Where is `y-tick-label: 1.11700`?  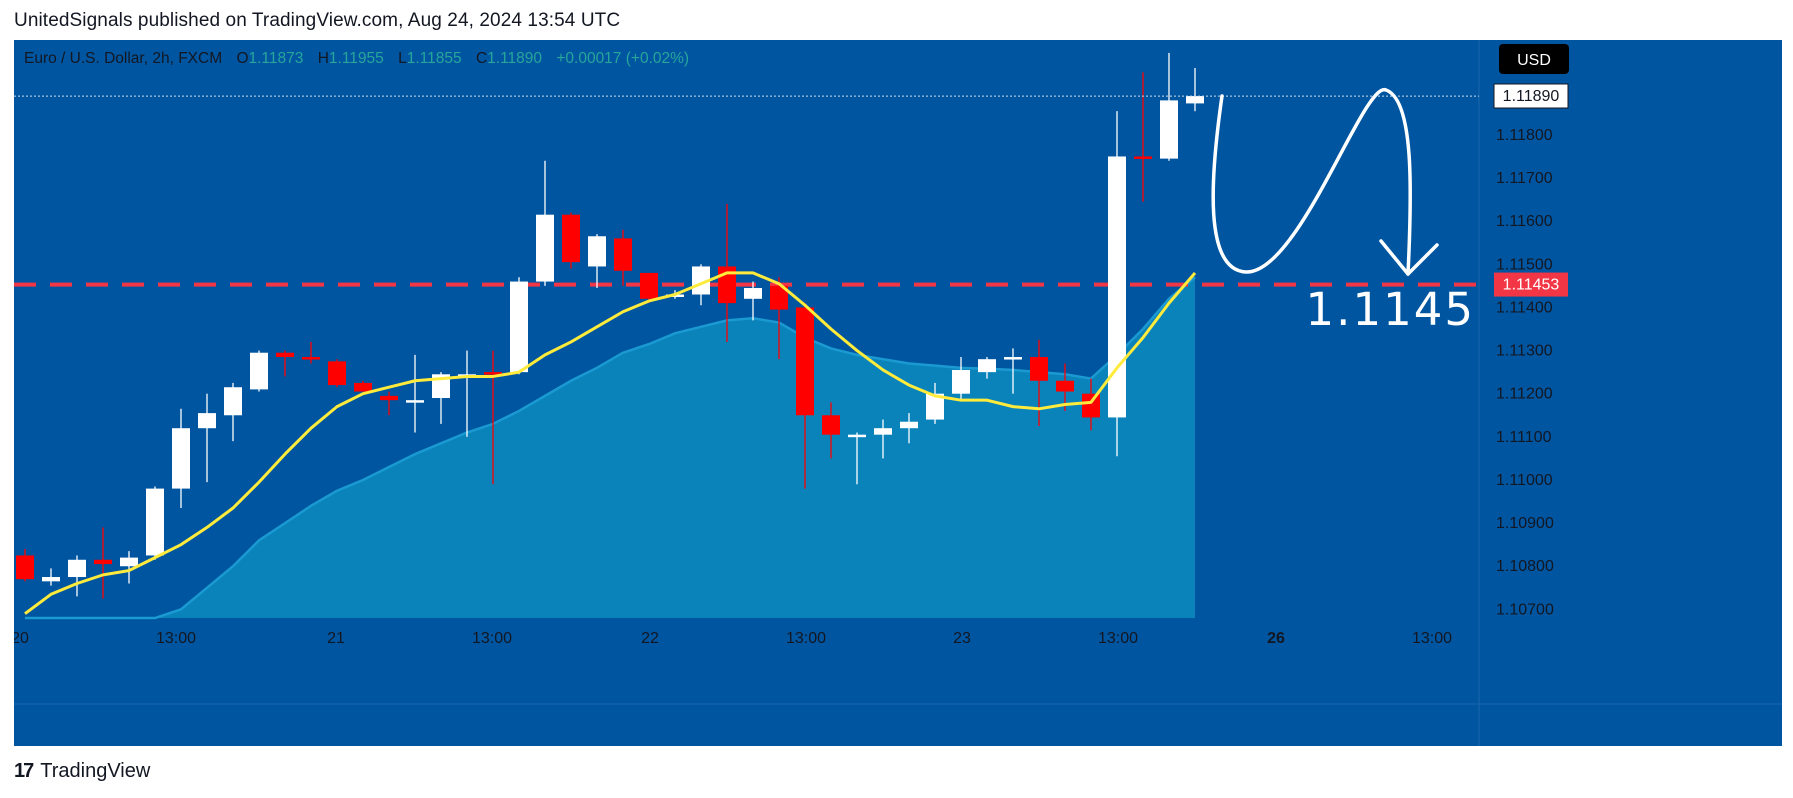
y-tick-label: 1.11700 is located at coordinates (1524, 178).